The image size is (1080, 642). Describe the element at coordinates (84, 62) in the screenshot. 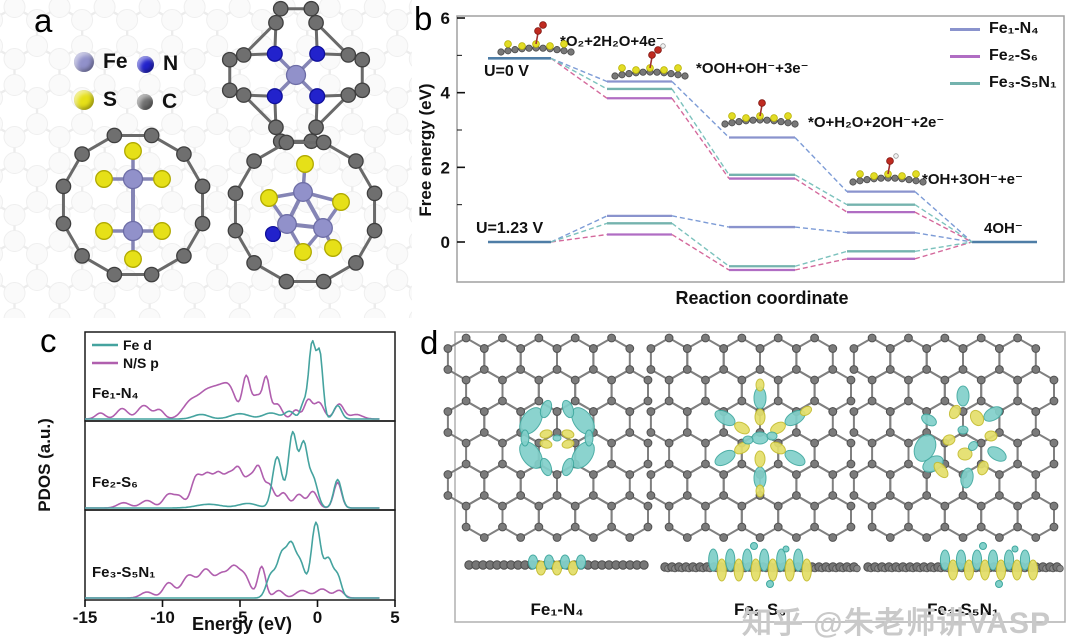

I see `fe-atom-icon` at that location.